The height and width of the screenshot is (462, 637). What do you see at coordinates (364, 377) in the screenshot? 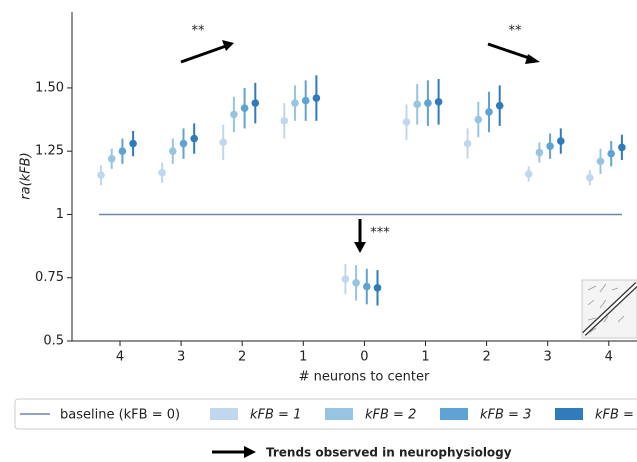
I see `x-axis-label: # neurons to center` at bounding box center [364, 377].